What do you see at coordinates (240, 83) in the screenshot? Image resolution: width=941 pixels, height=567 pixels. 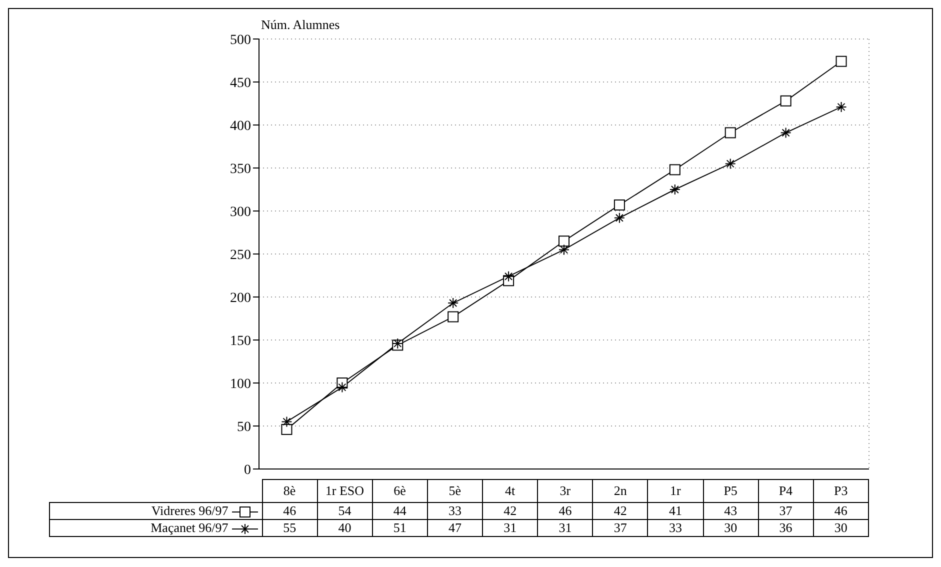 I see `y-tick-label: 450` at bounding box center [240, 83].